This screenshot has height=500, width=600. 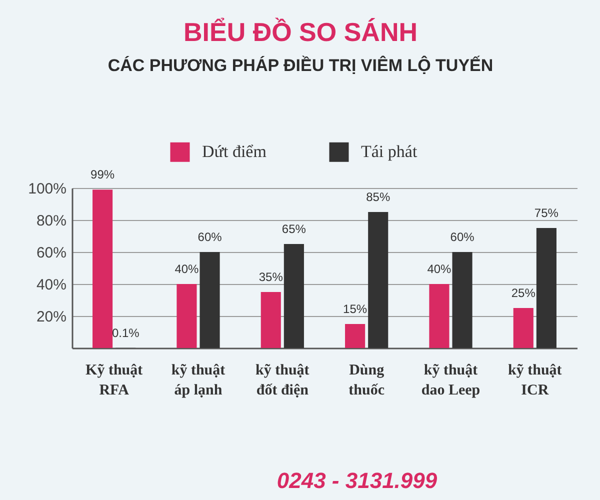 I want to click on x-tick-label: Dùng thuốc, so click(x=366, y=380).